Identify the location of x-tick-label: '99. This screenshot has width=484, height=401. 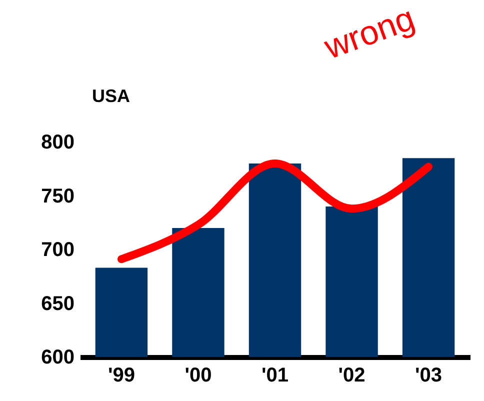
(121, 375).